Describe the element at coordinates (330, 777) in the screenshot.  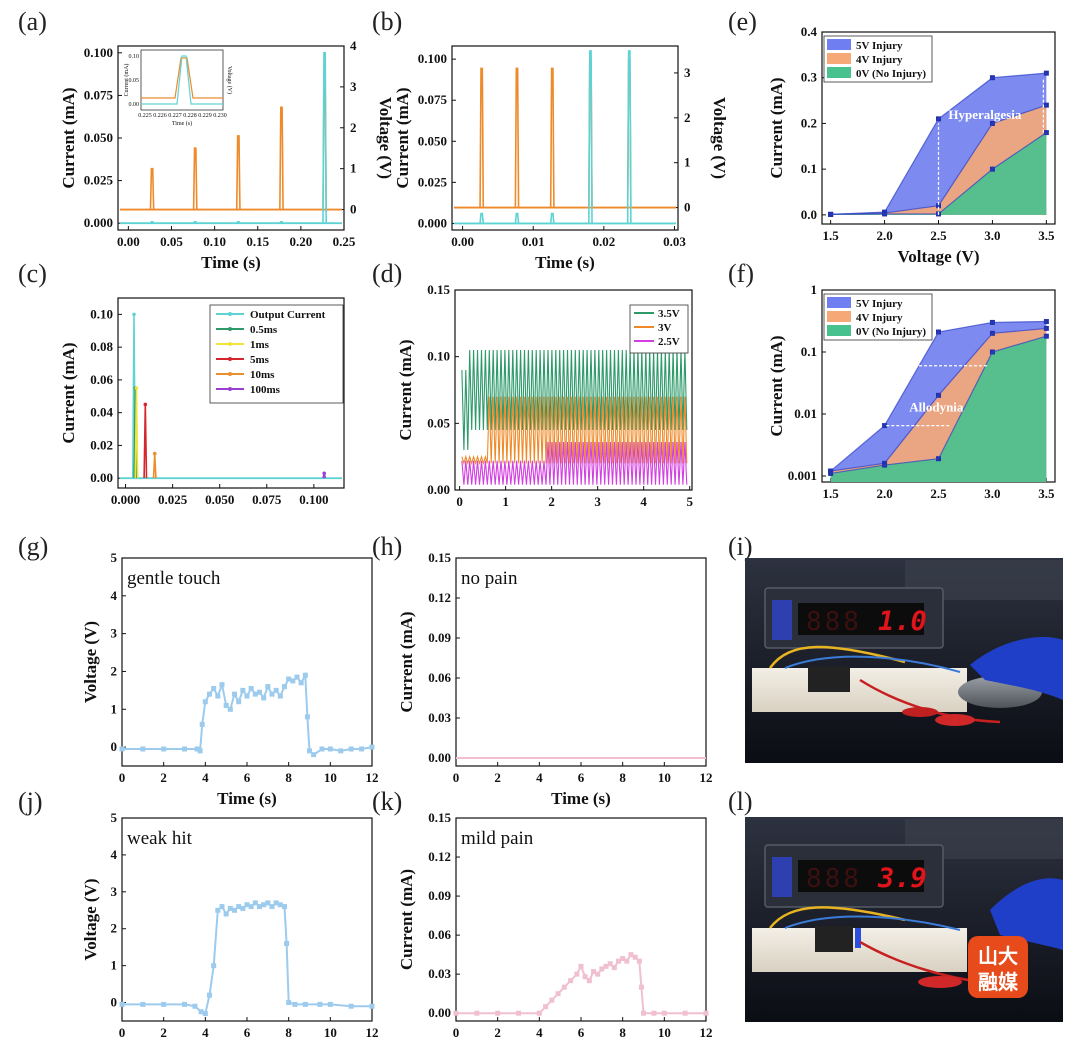
I see `x-tick-label: 10` at that location.